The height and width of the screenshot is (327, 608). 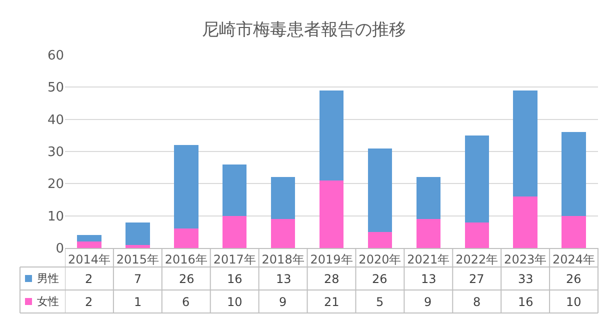 What do you see at coordinates (60, 249) in the screenshot?
I see `y-tick-label: 0` at bounding box center [60, 249].